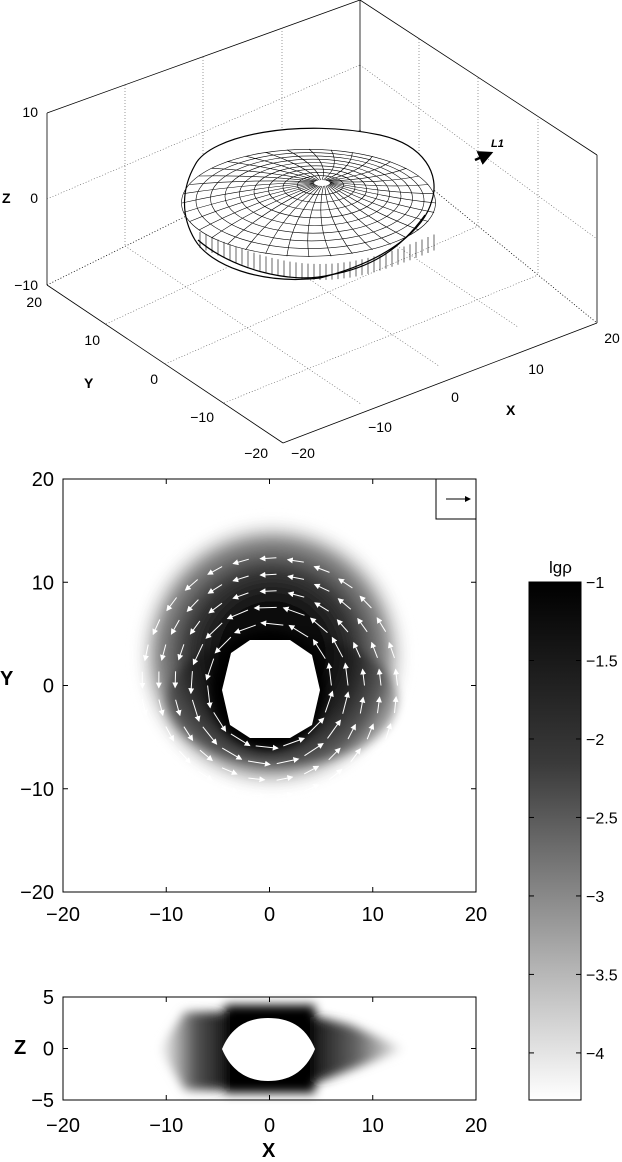 The height and width of the screenshot is (1162, 622). I want to click on xy-x-tick: −10, so click(166, 915).